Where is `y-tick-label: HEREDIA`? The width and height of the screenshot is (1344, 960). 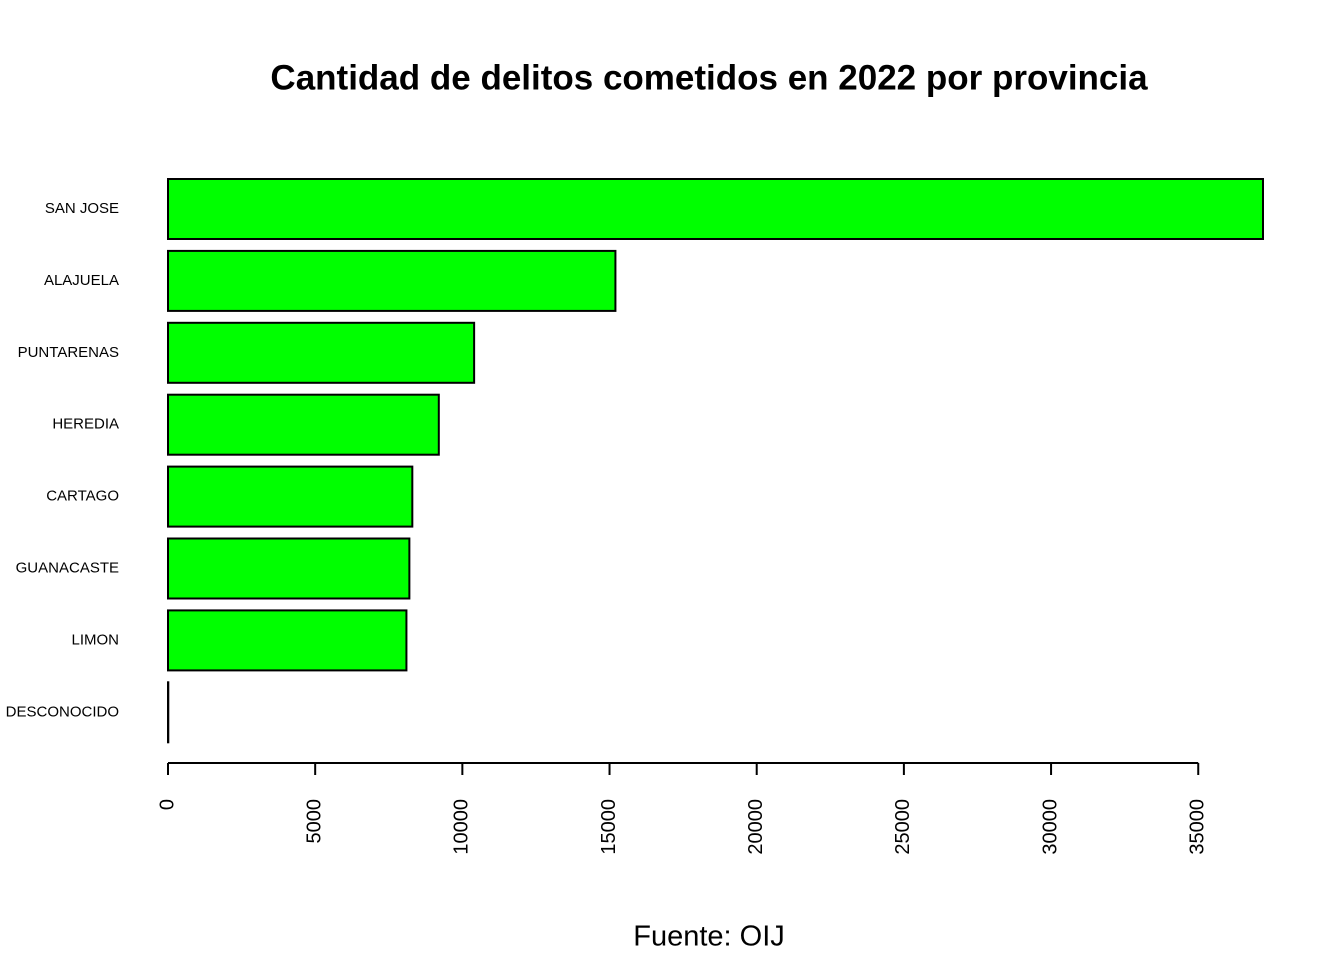 y-tick-label: HEREDIA is located at coordinates (85, 424).